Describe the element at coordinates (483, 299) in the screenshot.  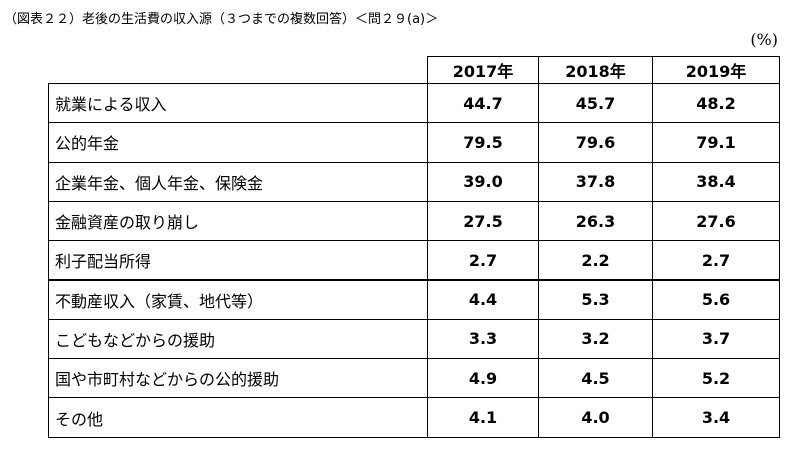
I see `value-cell: 4.4` at that location.